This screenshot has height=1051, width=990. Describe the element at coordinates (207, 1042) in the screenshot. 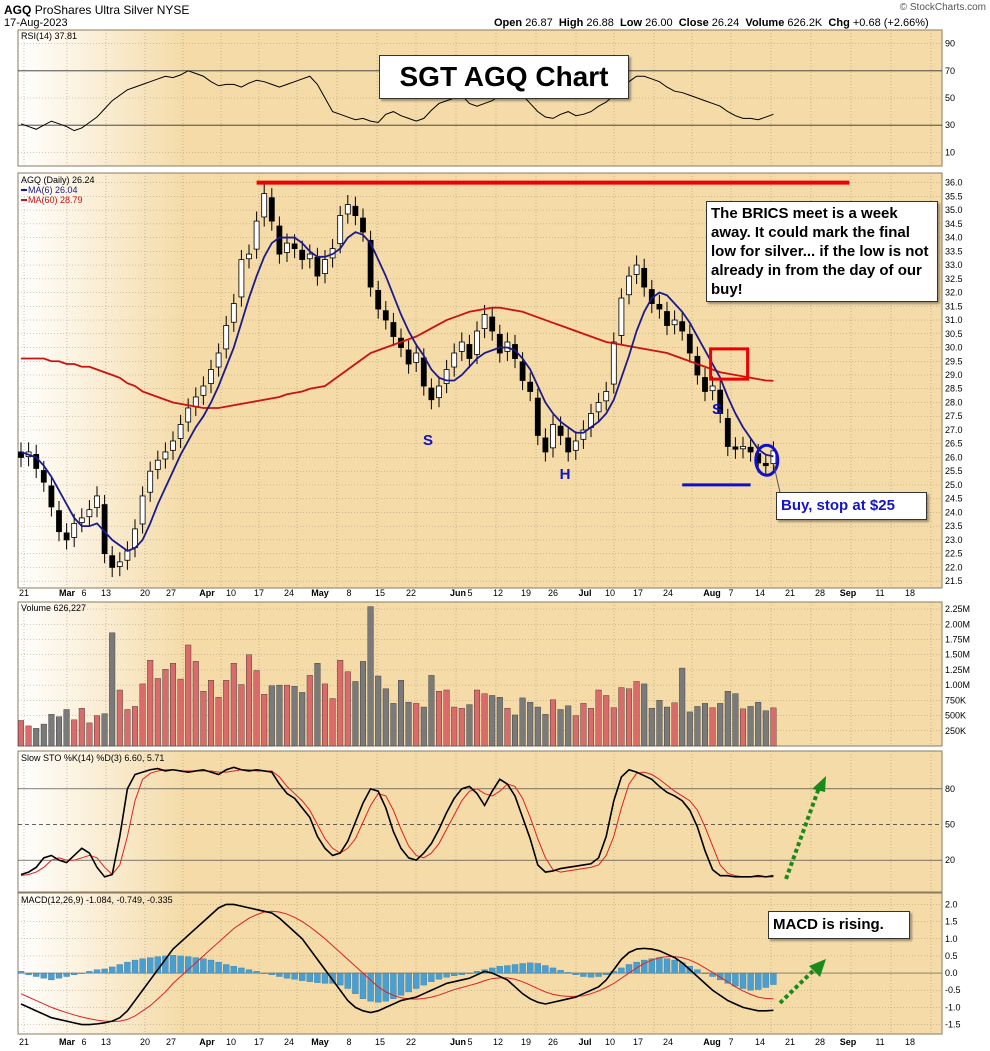

I see `x-tick-label: Apr` at that location.